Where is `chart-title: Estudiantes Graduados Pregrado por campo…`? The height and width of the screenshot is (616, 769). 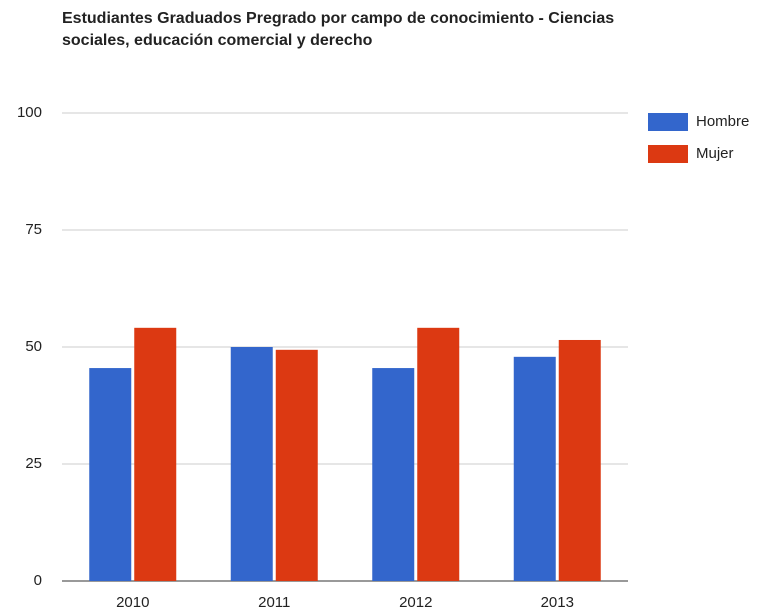
chart-title: Estudiantes Graduados Pregrado por campo… is located at coordinates (338, 29).